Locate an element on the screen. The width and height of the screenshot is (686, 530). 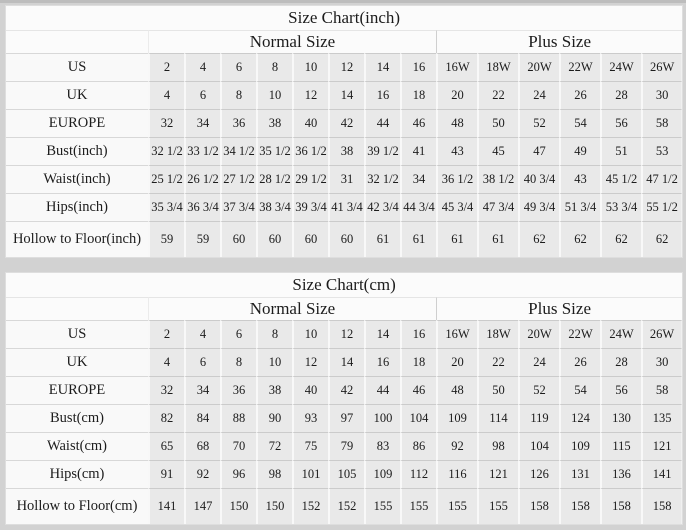
size-cell: 45 3/4 is located at coordinates (456, 207).